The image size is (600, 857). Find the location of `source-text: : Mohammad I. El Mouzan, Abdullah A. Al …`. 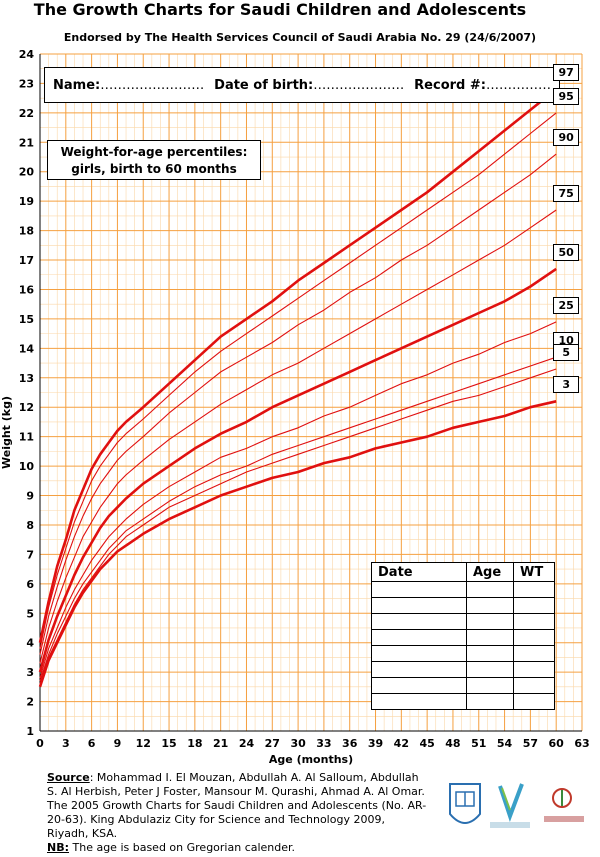

source-text: : Mohammad I. El Mouzan, Abdullah A. Al … is located at coordinates (237, 805).